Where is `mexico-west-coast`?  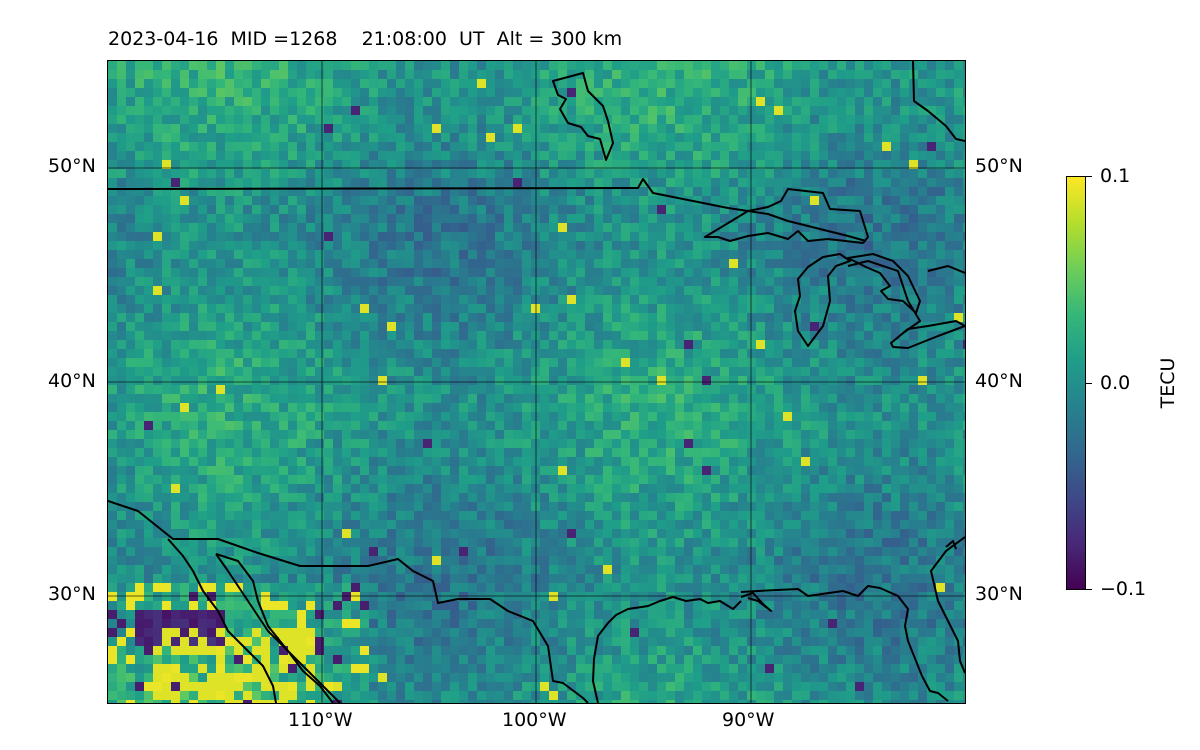
mexico-west-coast is located at coordinates (278, 628).